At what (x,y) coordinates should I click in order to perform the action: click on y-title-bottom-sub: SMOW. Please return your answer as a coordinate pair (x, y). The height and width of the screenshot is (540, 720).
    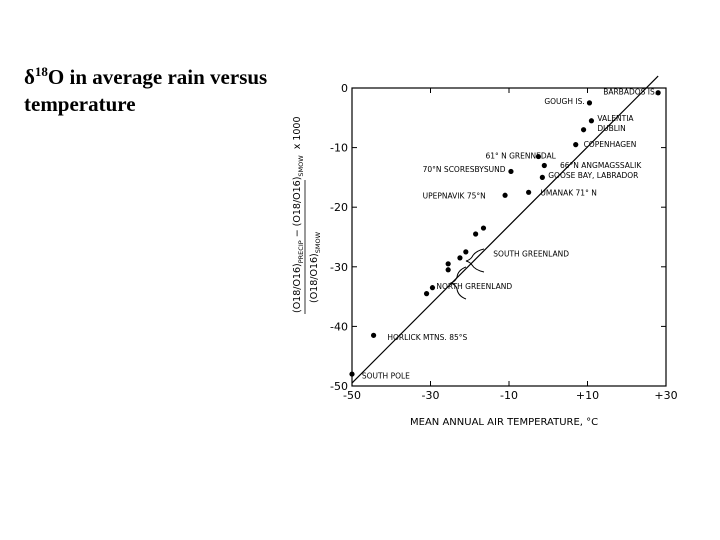
    Looking at the image, I should click on (318, 242).